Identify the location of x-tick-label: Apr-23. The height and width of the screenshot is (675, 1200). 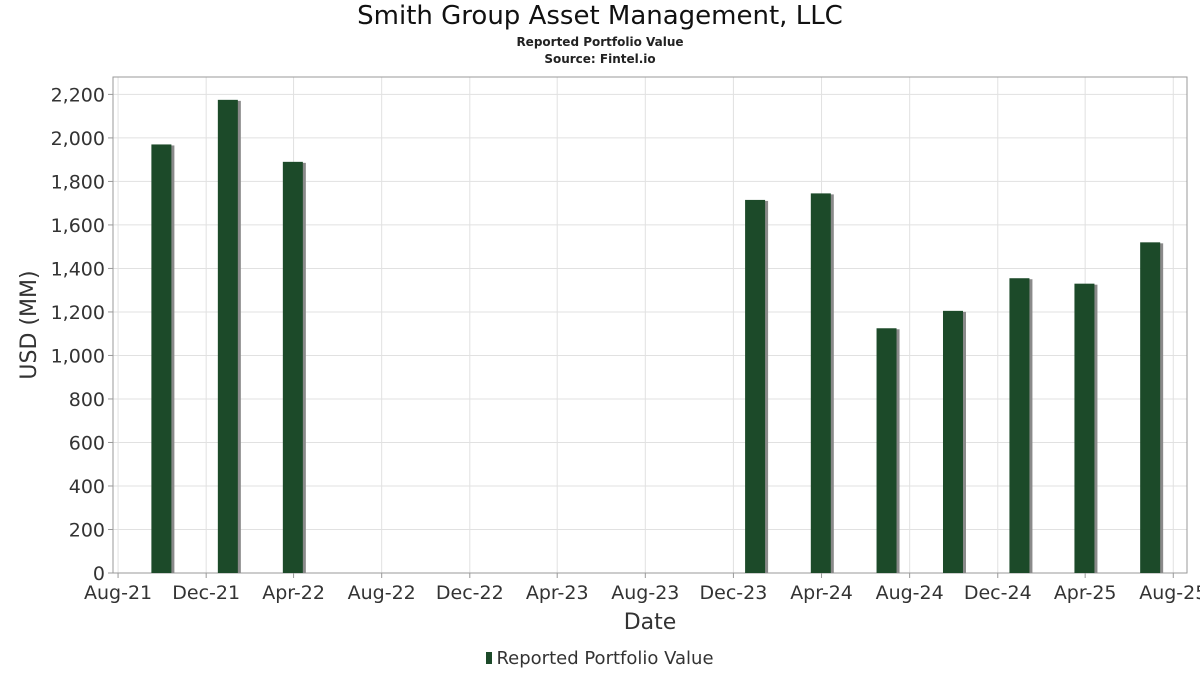
(557, 593).